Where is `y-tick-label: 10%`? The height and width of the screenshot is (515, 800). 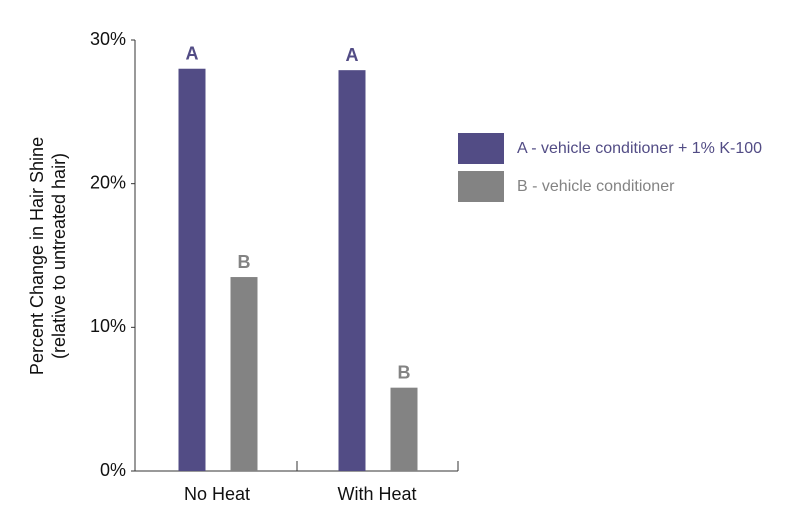 y-tick-label: 10% is located at coordinates (108, 326).